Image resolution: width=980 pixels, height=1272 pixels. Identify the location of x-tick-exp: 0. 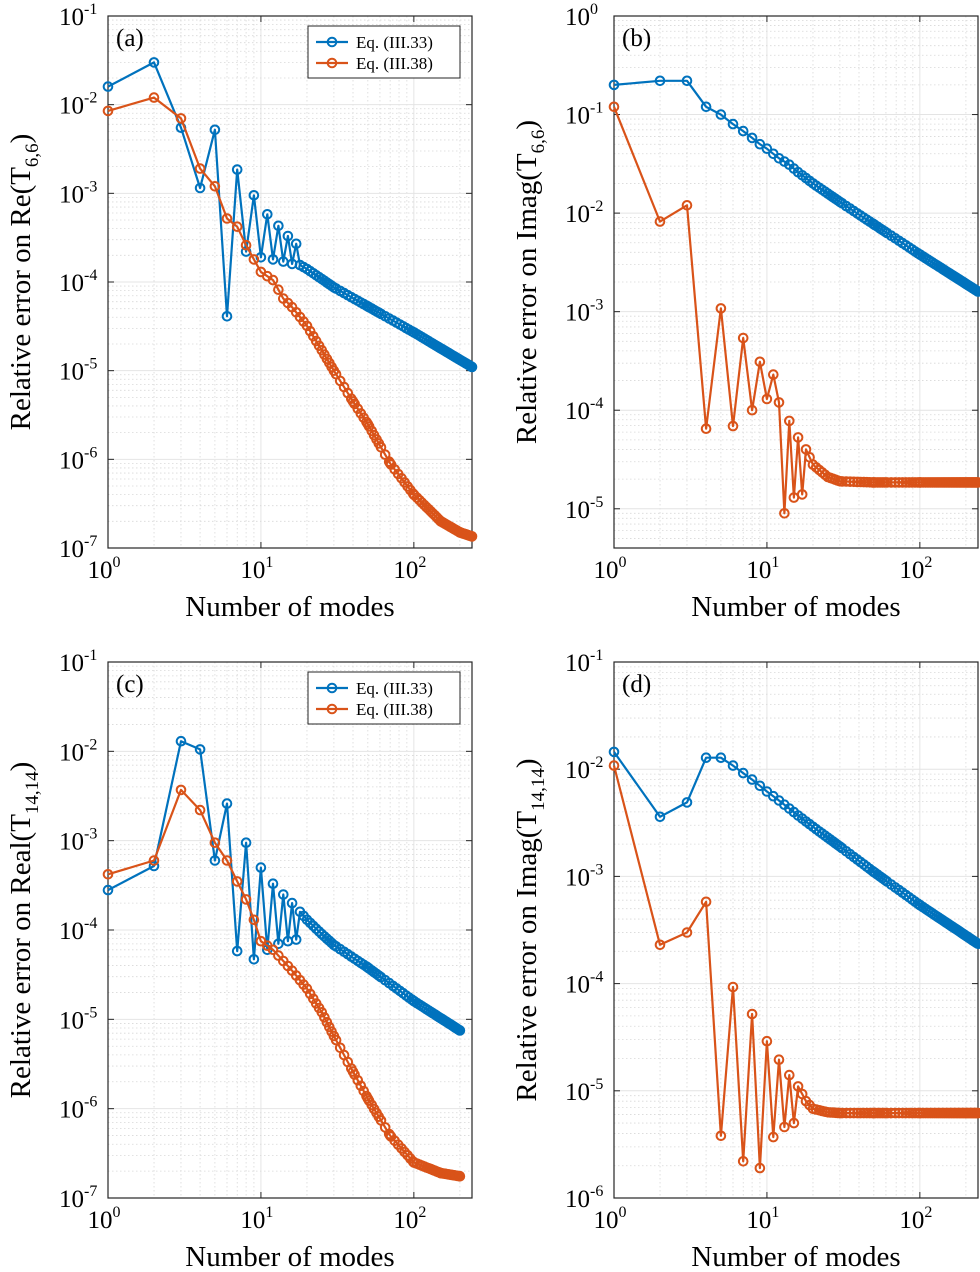
(623, 562).